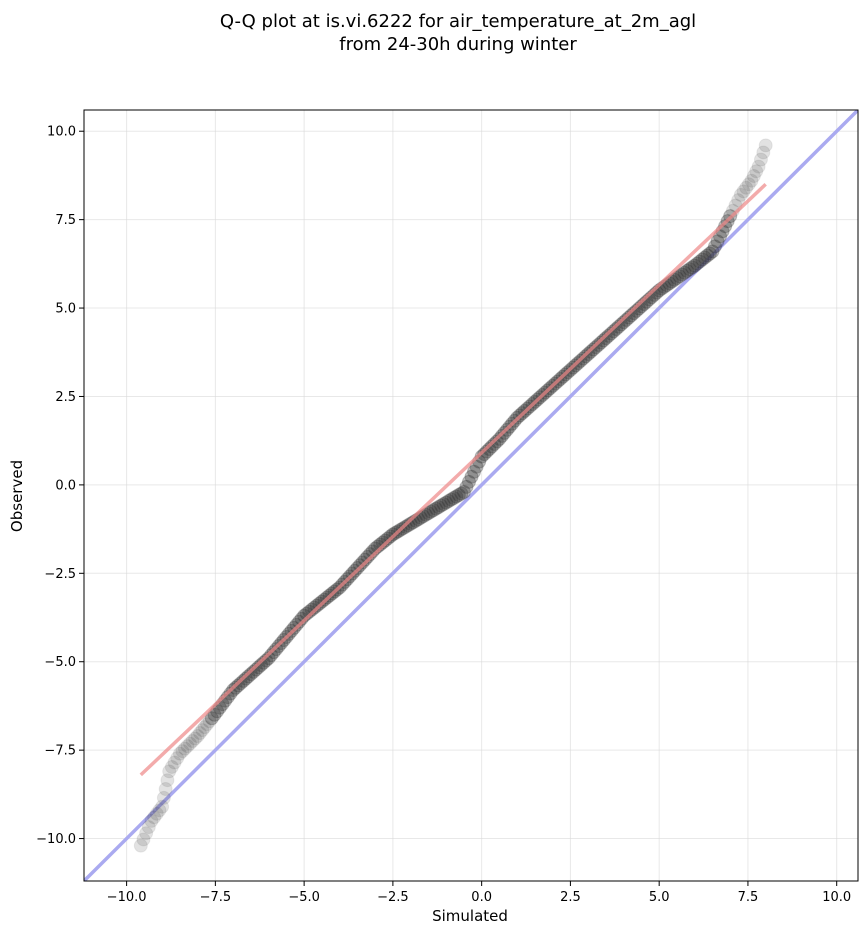 The height and width of the screenshot is (934, 867). What do you see at coordinates (65, 397) in the screenshot?
I see `y-tick-label: 2.5` at bounding box center [65, 397].